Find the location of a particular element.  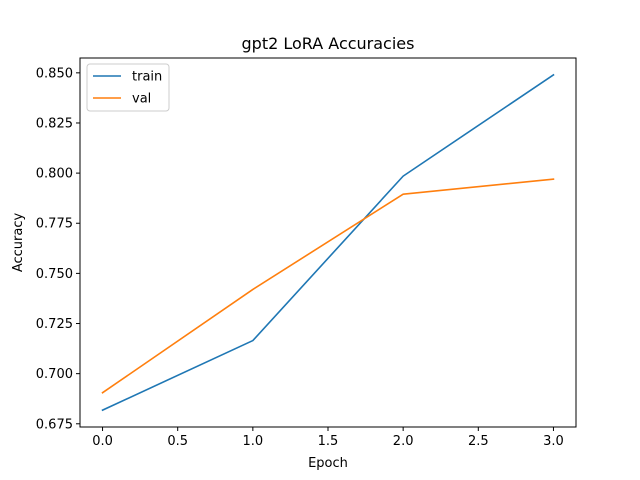

x-tick-label: 0.0 is located at coordinates (102, 441).